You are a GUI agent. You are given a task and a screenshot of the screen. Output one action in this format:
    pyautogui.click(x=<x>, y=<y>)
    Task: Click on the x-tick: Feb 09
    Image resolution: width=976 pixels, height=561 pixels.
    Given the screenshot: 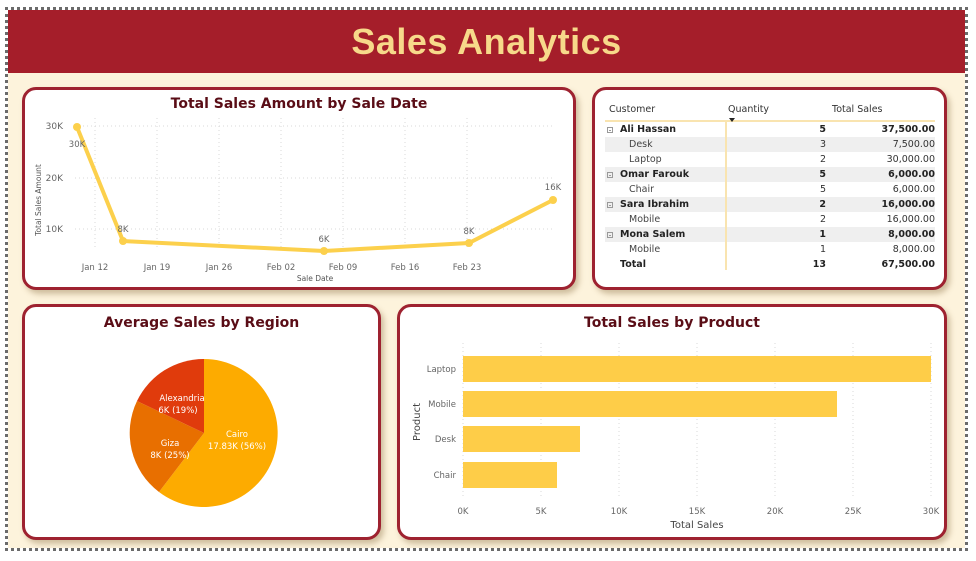 What is the action you would take?
    pyautogui.click(x=343, y=268)
    